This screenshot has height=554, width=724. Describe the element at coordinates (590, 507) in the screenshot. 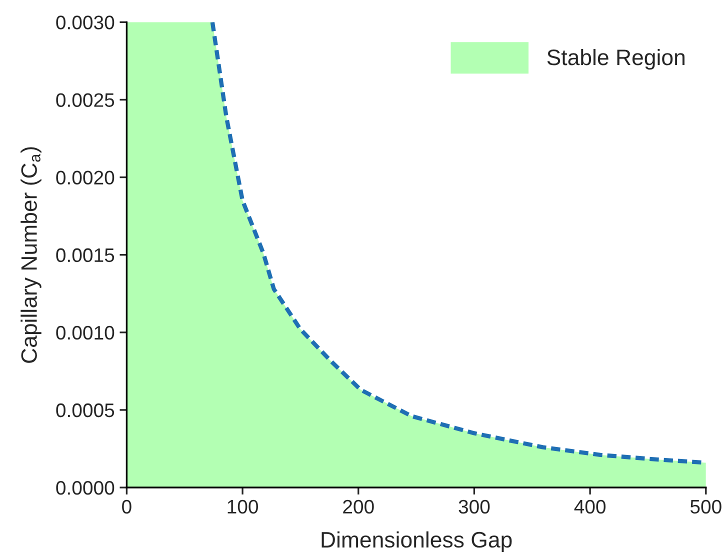

I see `x-tick-label: 400` at that location.